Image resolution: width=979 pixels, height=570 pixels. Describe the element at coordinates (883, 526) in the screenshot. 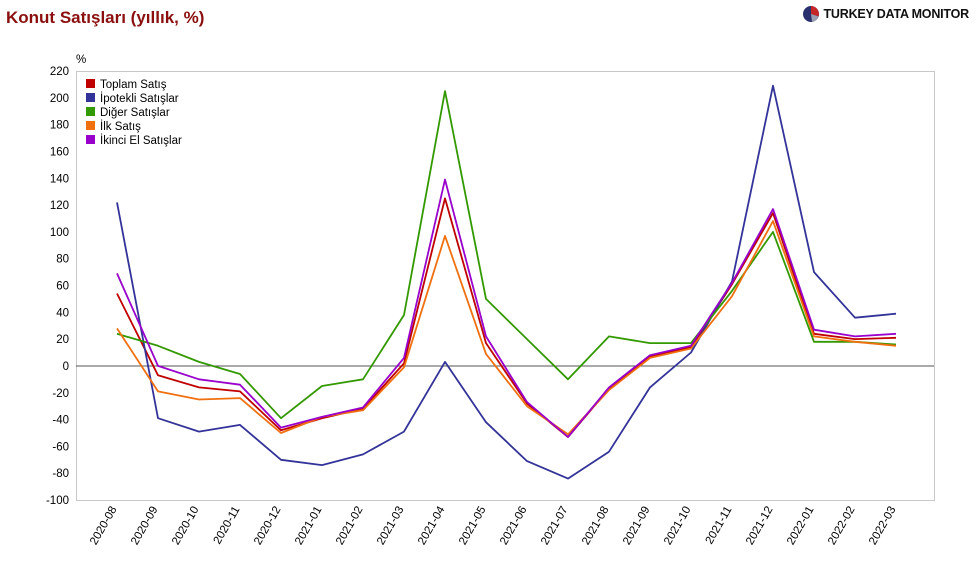

I see `x-tick-label: 2022-03` at that location.